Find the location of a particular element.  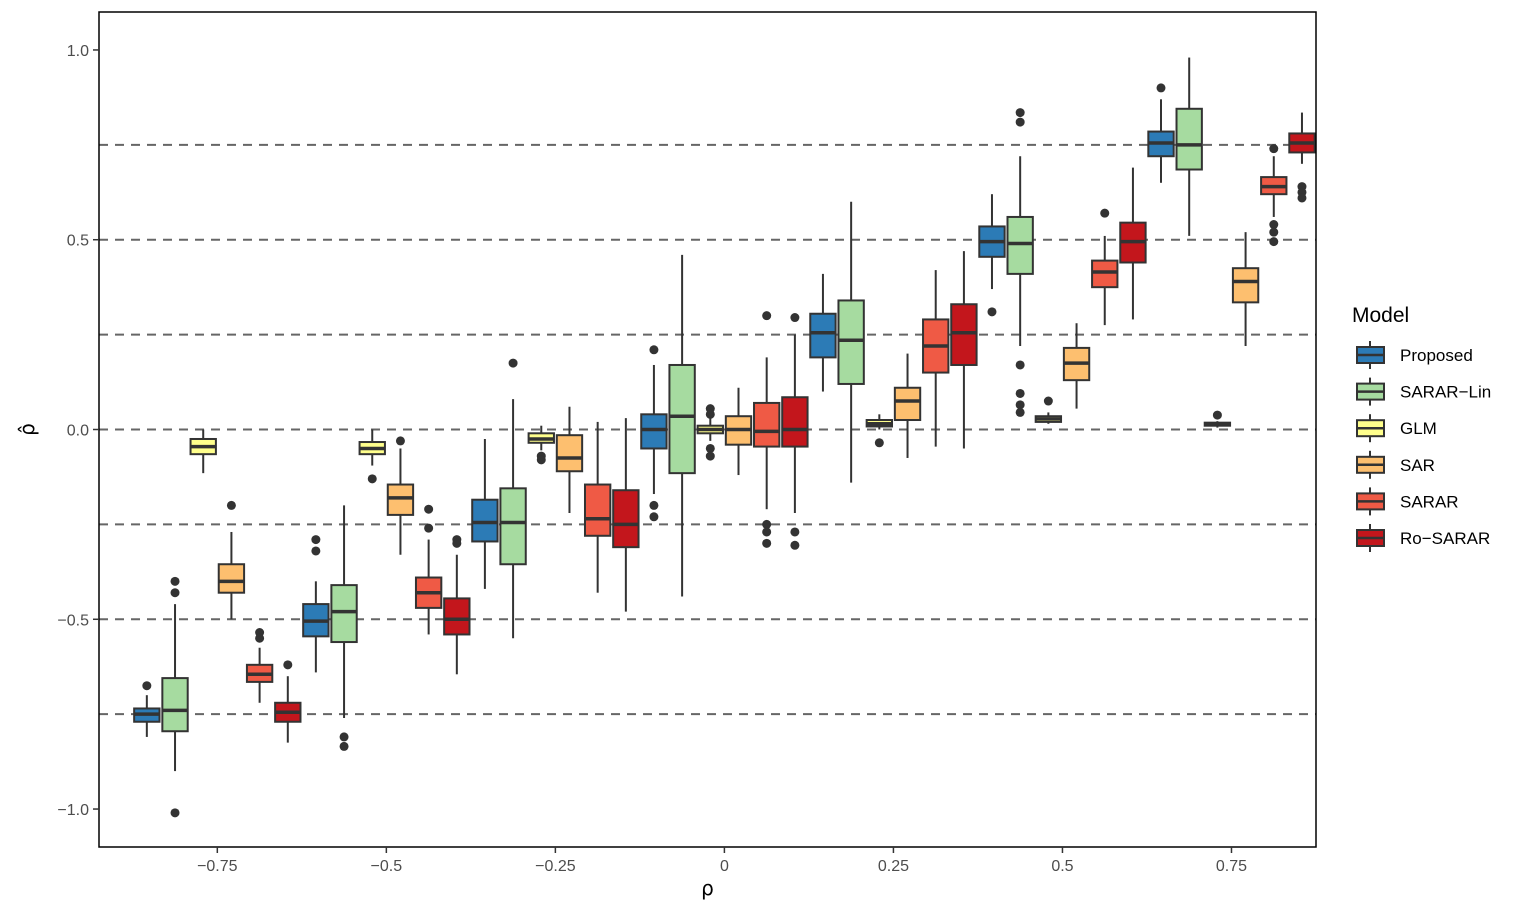

y-tick-label: −0.5 is located at coordinates (73, 620).